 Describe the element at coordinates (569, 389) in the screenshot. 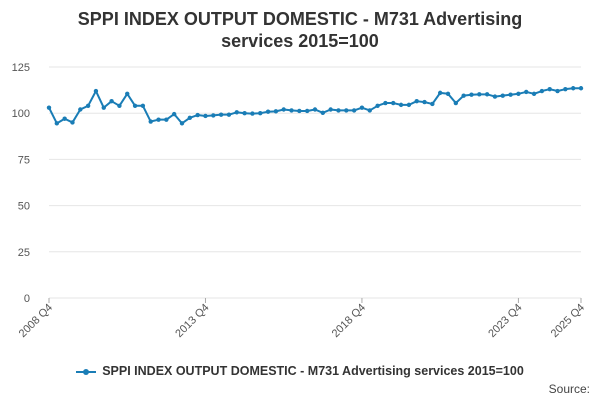

I see `source-label: Source:` at that location.